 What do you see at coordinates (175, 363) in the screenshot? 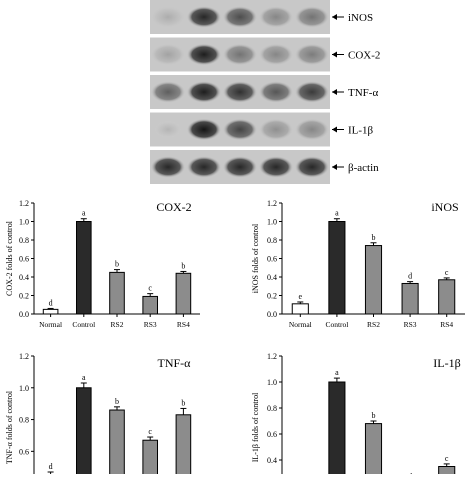
I see `chart-title: TNF-α` at bounding box center [175, 363].